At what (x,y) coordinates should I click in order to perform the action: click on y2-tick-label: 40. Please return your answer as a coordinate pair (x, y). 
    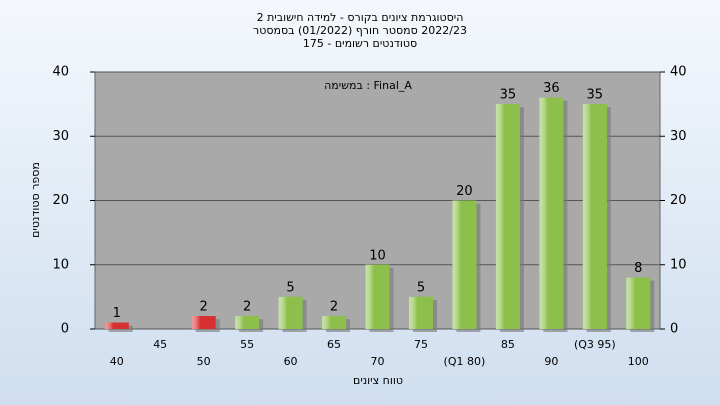
    Looking at the image, I should click on (678, 72).